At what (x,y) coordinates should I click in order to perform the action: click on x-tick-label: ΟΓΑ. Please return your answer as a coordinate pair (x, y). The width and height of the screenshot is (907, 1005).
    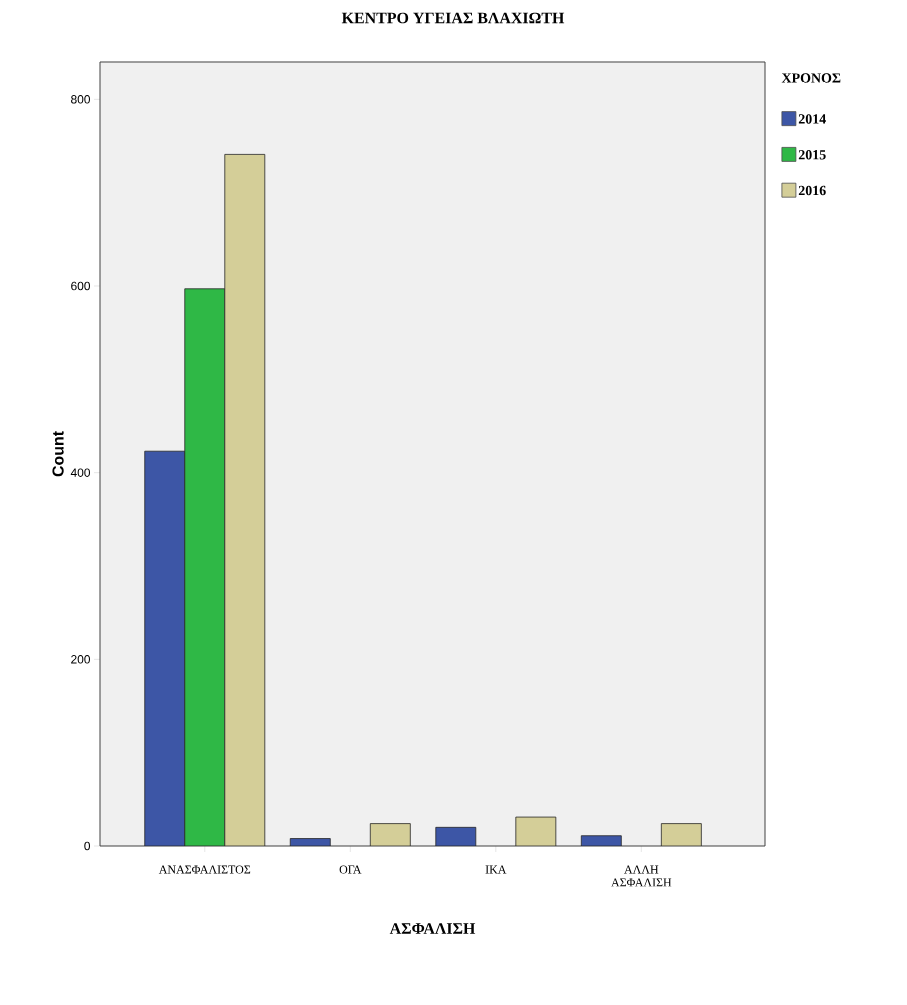
    Looking at the image, I should click on (350, 869).